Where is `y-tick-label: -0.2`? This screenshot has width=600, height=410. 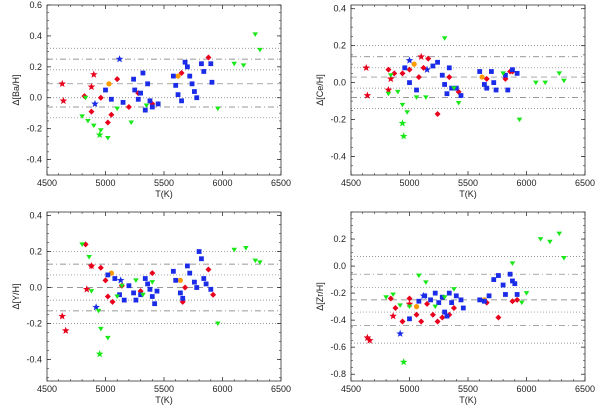 y-tick-label: -0.2 is located at coordinates (338, 293).